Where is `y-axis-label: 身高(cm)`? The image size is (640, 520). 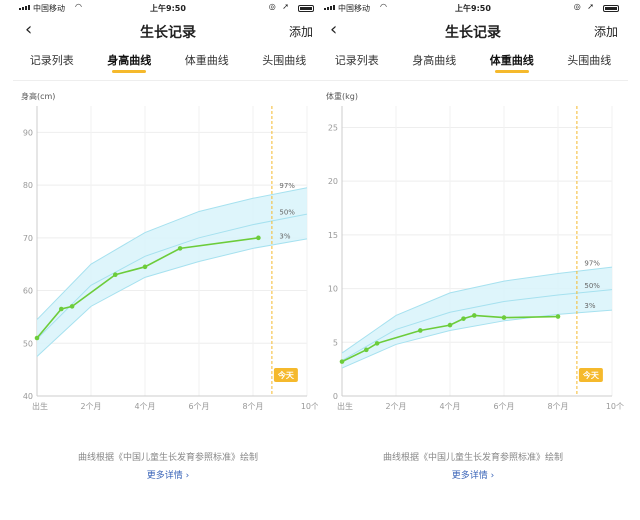 y-axis-label: 身高(cm) is located at coordinates (38, 96).